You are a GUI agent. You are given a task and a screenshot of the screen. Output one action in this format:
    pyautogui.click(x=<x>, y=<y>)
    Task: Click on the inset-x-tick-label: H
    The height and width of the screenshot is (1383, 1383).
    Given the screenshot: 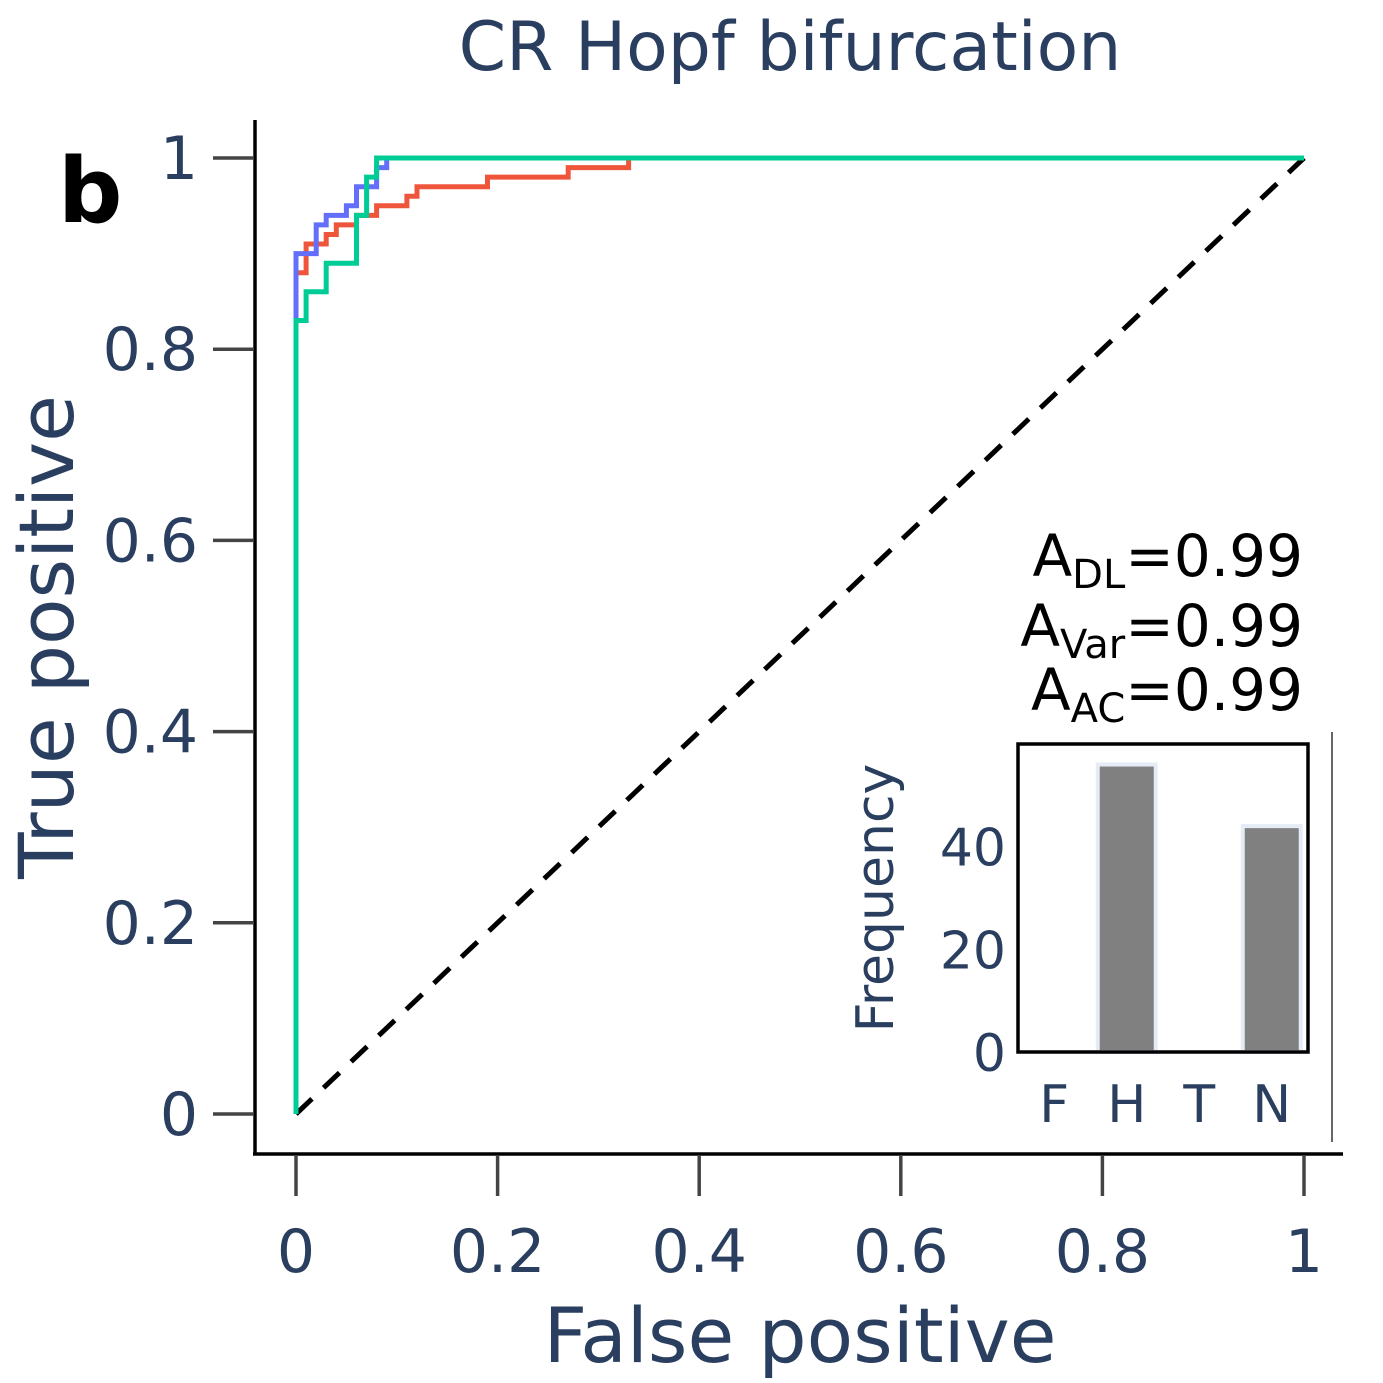 What is the action you would take?
    pyautogui.click(x=1126, y=1105)
    